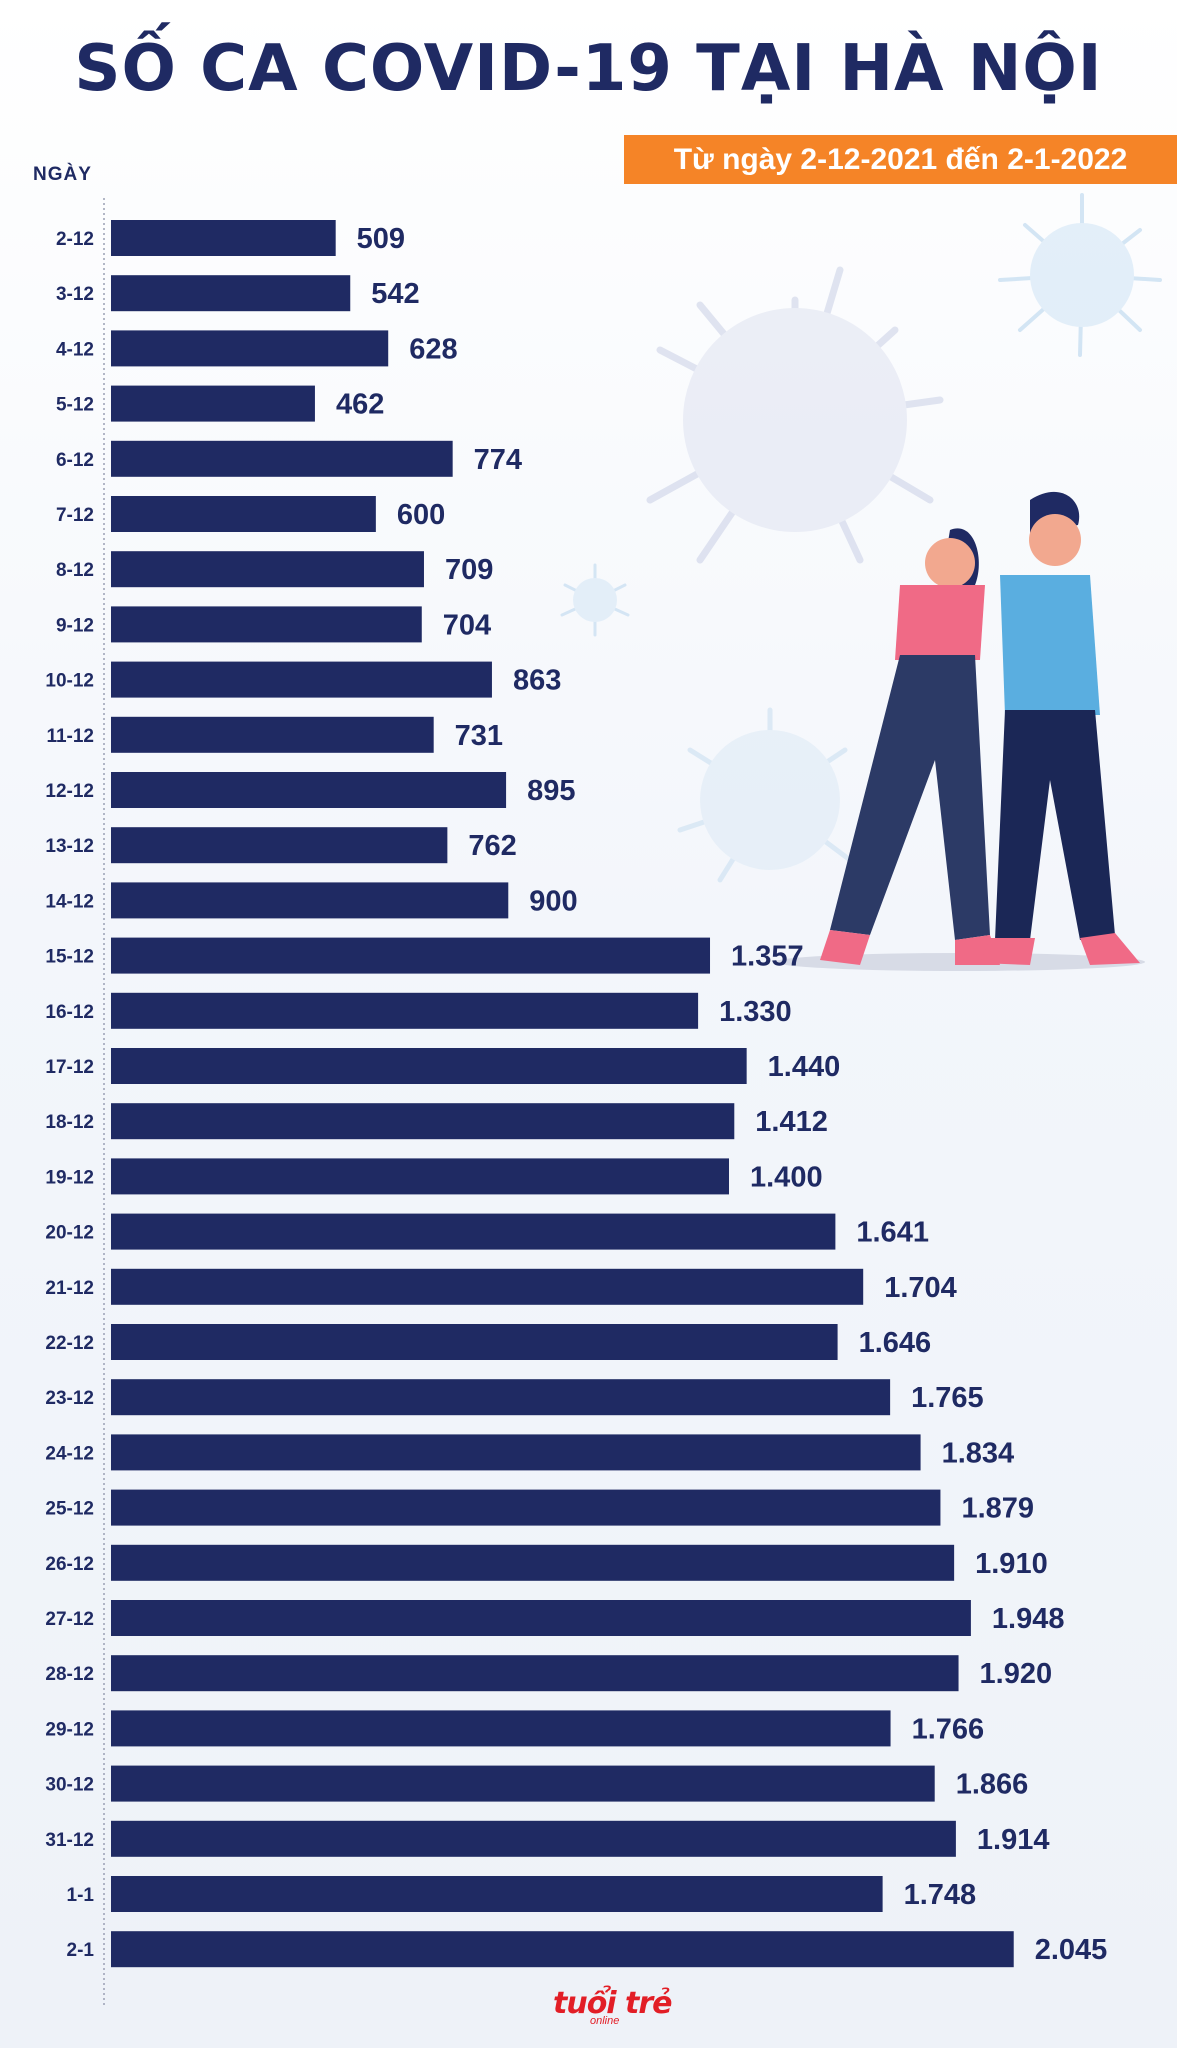 This screenshot has height=2048, width=1177. I want to click on value-label: 895, so click(551, 791).